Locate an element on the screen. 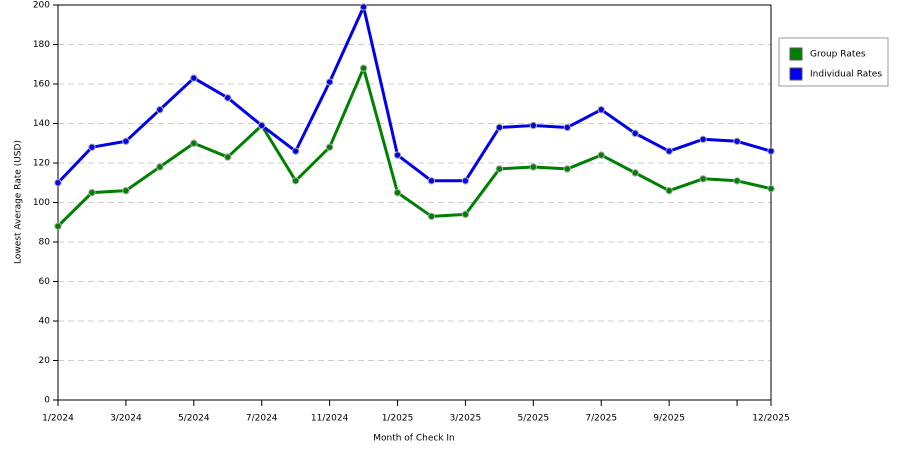  legend-label: Individual Rates is located at coordinates (846, 75).